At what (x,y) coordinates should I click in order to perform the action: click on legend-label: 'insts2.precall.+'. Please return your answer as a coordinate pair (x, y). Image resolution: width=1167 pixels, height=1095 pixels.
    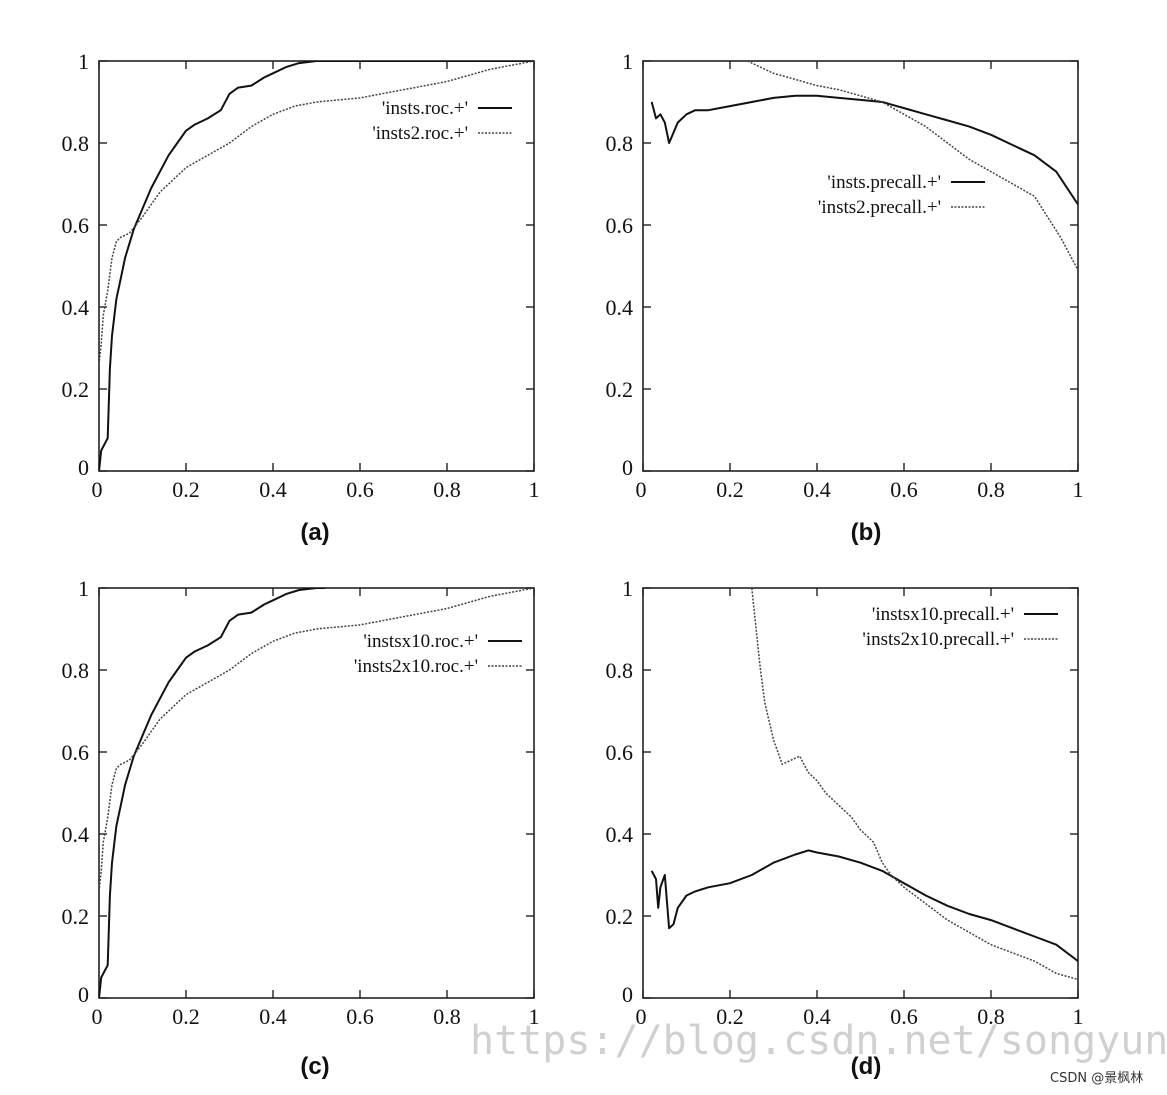
    Looking at the image, I should click on (879, 207).